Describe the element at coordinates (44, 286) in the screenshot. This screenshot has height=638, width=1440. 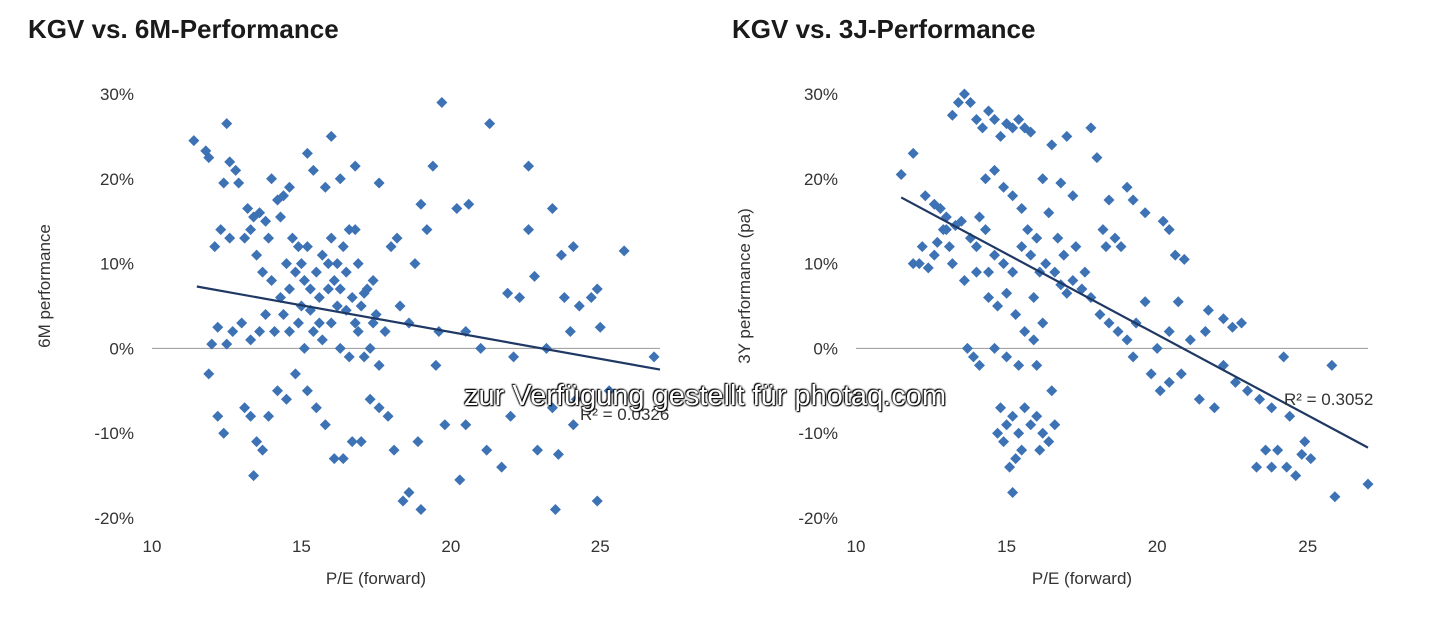
I see `y-axis-label: 6M performance` at that location.